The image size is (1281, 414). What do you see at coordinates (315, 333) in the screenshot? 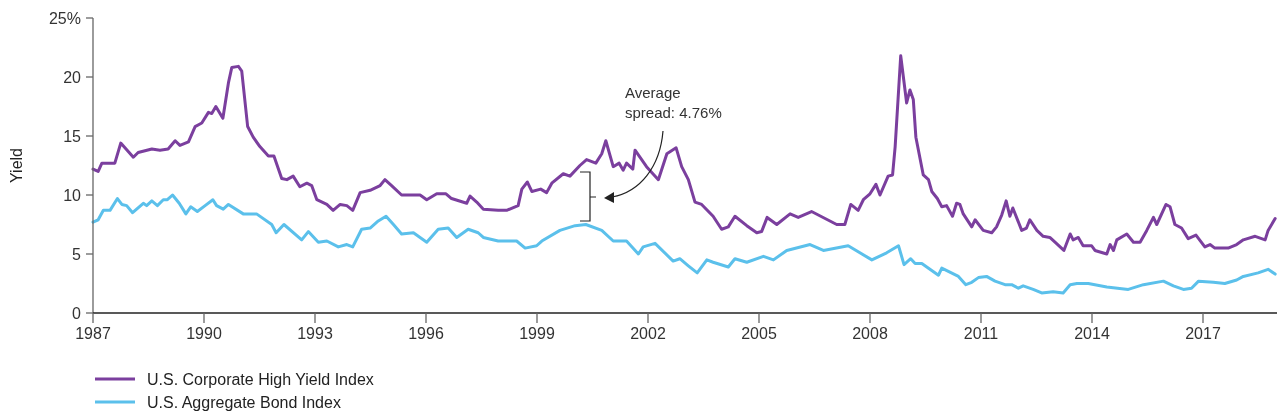
I see `x-tick-label: 1993` at bounding box center [315, 333].